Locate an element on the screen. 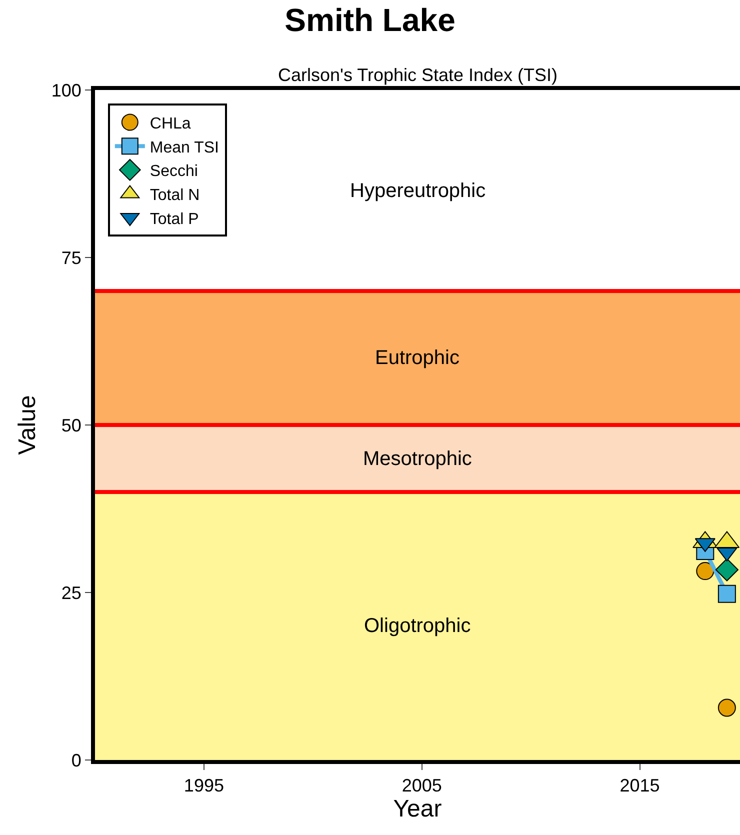  chart-title: Smith Lake is located at coordinates (370, 20).